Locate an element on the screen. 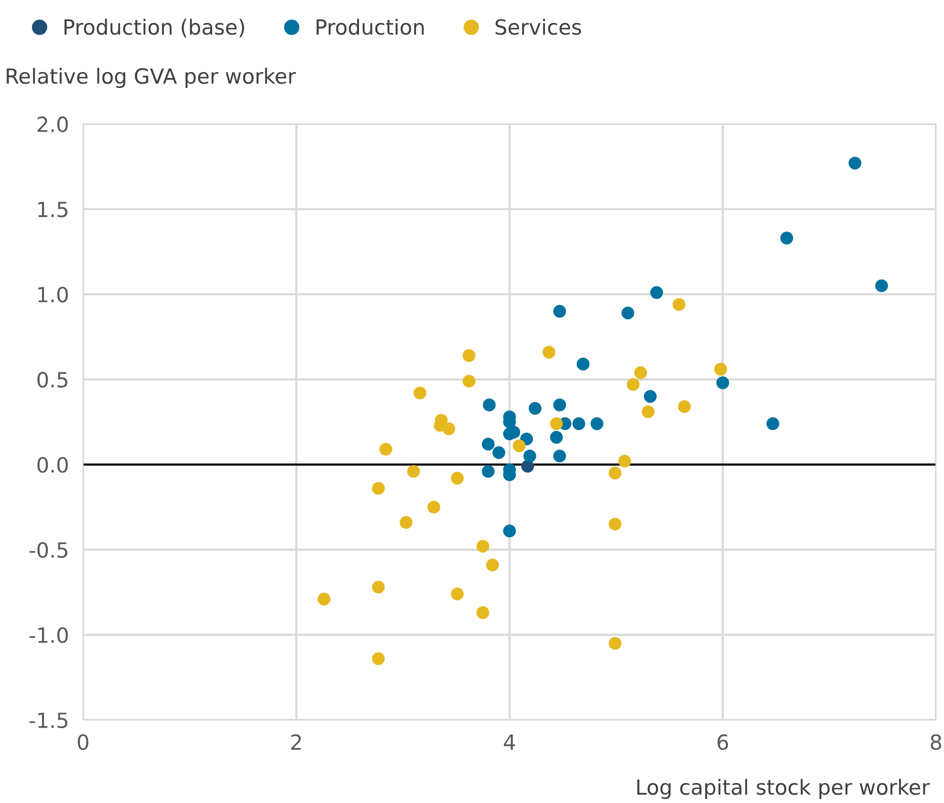 The height and width of the screenshot is (803, 944). y-tick-label: -0.5 is located at coordinates (49, 550).